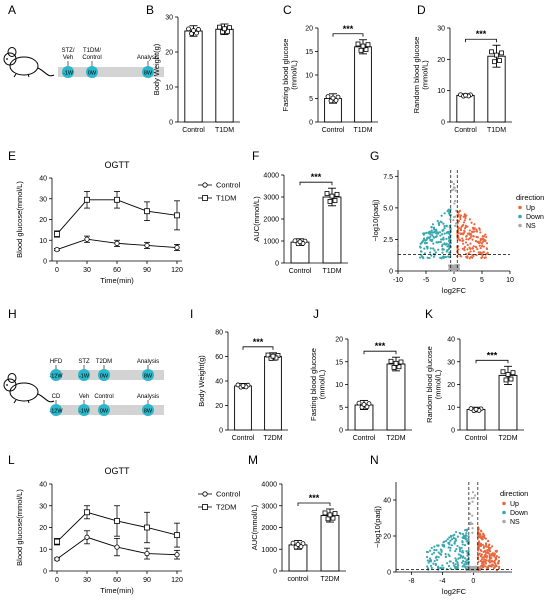 The width and height of the screenshot is (550, 607). Describe the element at coordinates (285, 75) in the screenshot. I see `y-axis-label-line: Fasting blood glucose` at that location.